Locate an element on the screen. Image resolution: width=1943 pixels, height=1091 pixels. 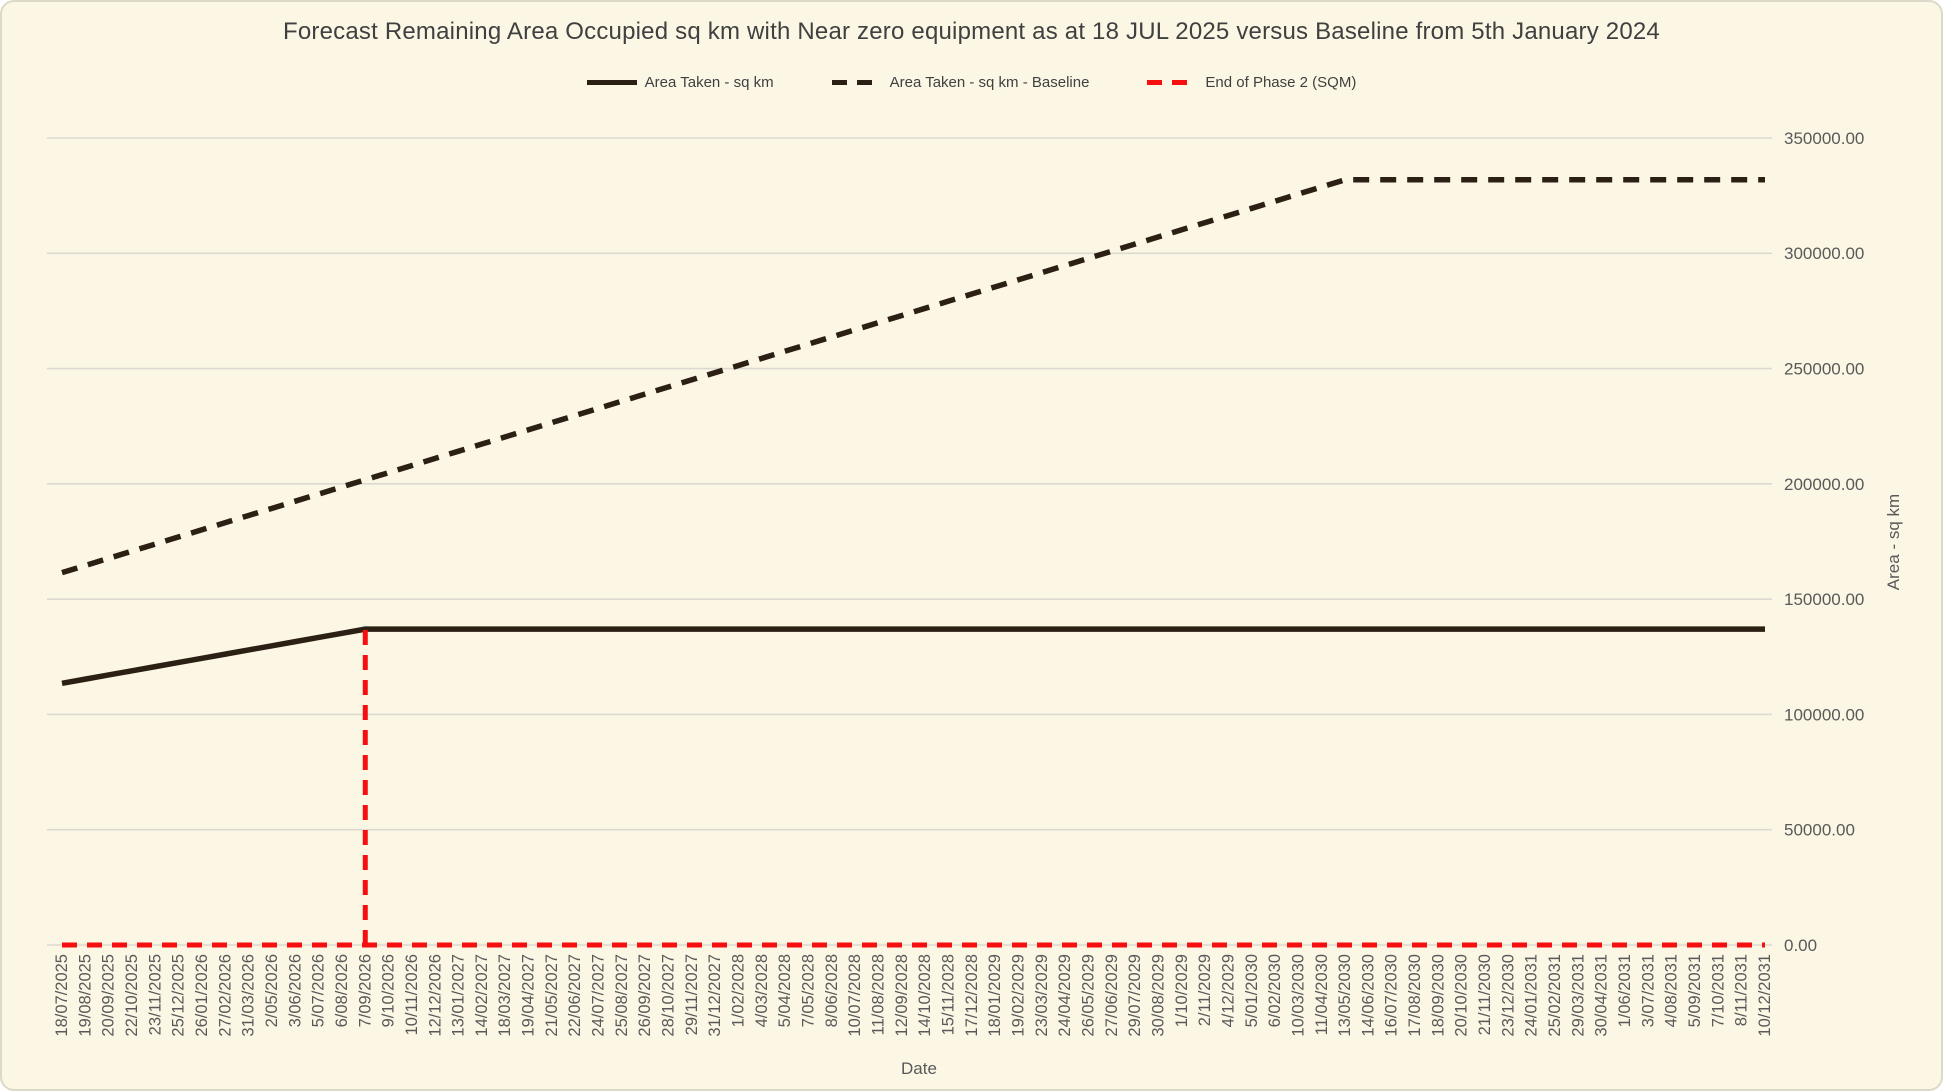
x-tick-label: 5/01/2030 is located at coordinates (1252, 990).